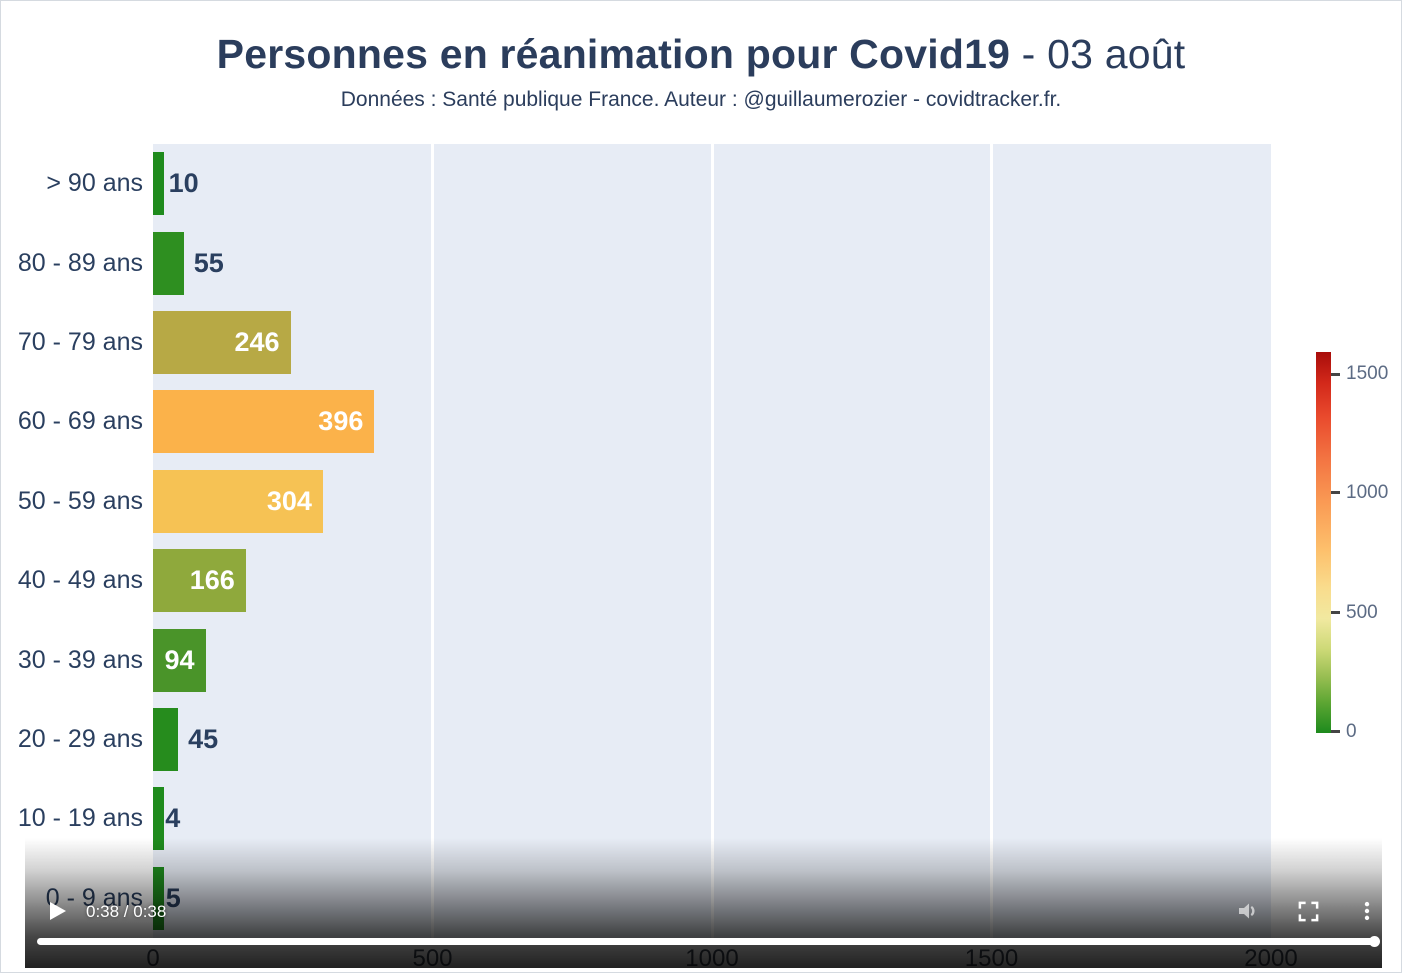 This screenshot has width=1402, height=973. Describe the element at coordinates (208, 262) in the screenshot. I see `value-label: 55` at that location.